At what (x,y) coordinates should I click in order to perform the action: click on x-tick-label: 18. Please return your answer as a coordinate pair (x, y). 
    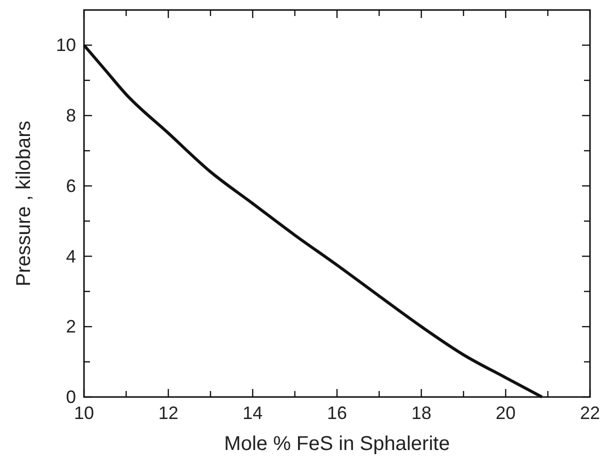
    Looking at the image, I should click on (421, 413).